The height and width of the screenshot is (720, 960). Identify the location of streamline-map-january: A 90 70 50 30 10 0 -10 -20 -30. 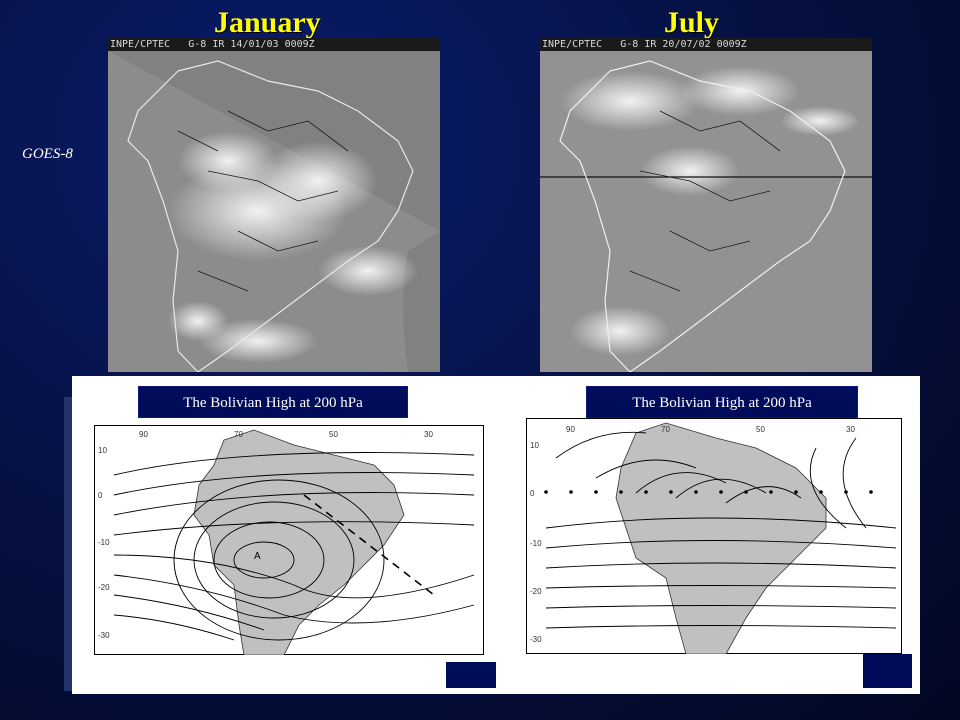
(289, 540).